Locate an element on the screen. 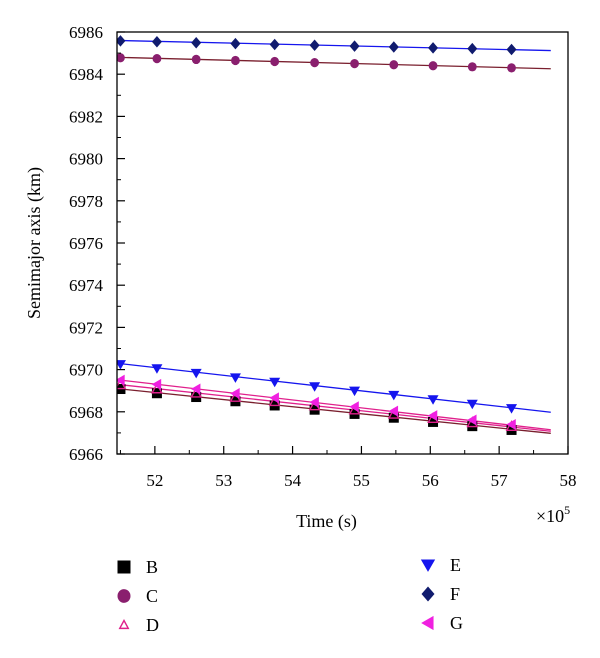 This screenshot has width=600, height=658. x-tick-label: 52 is located at coordinates (154, 480).